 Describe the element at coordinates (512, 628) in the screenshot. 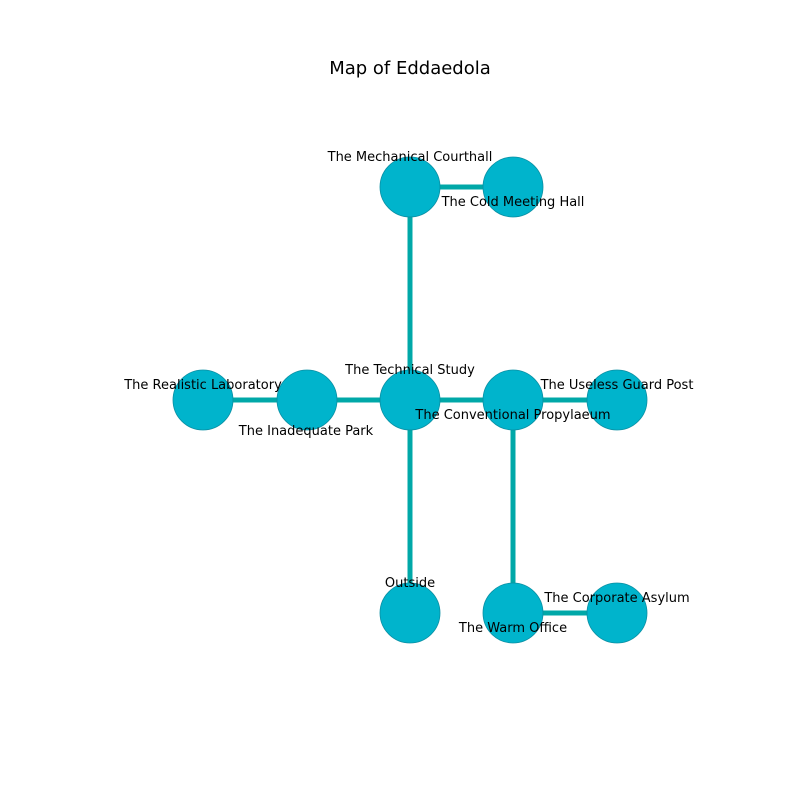

I see `room-label-warm-office: The Warm Office` at that location.